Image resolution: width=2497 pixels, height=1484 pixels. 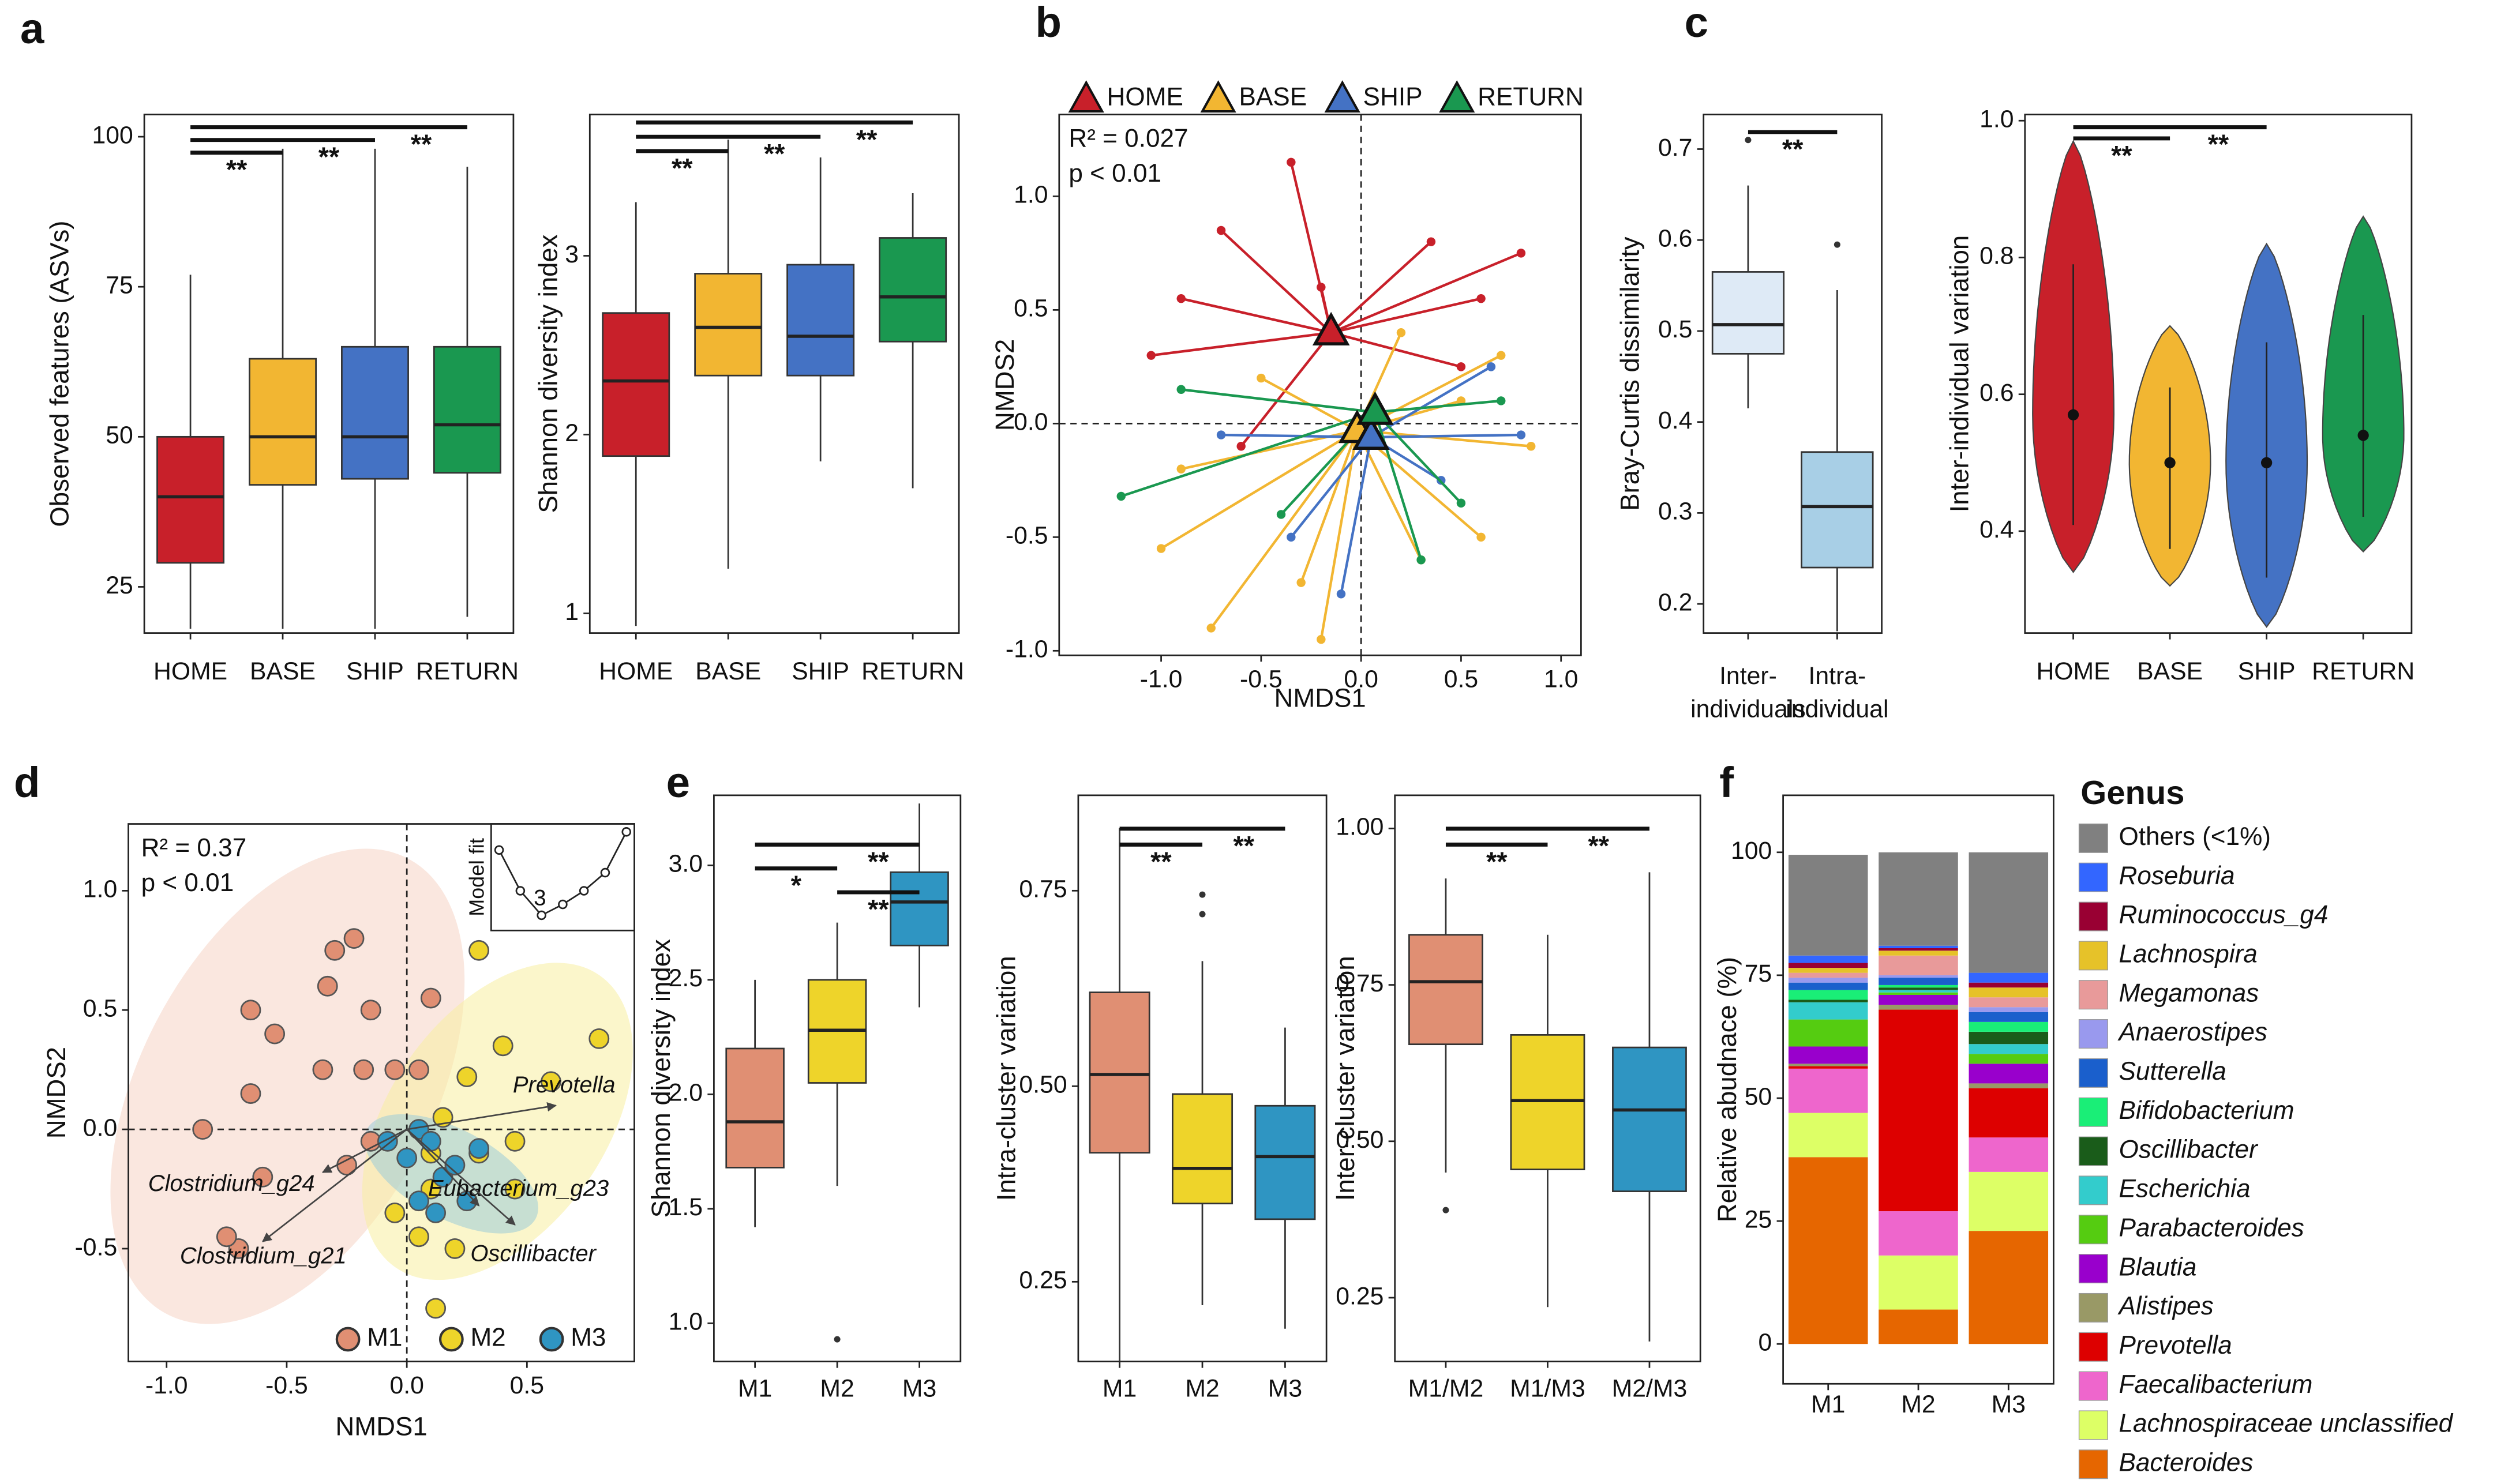 What do you see at coordinates (1675, 511) in the screenshot?
I see `y-tick-label: 0.3` at bounding box center [1675, 511].